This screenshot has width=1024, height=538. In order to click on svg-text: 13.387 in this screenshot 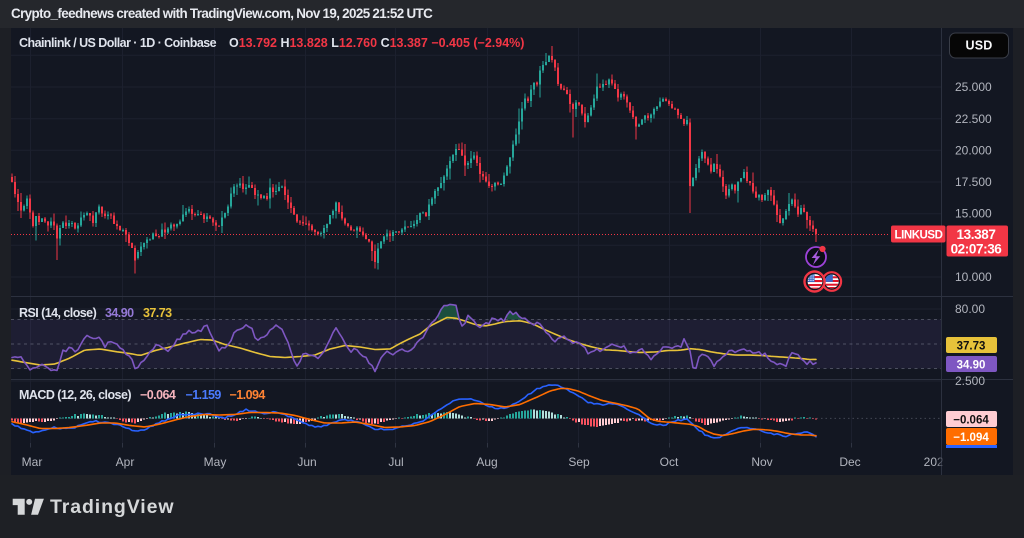, I will do `click(976, 234)`.